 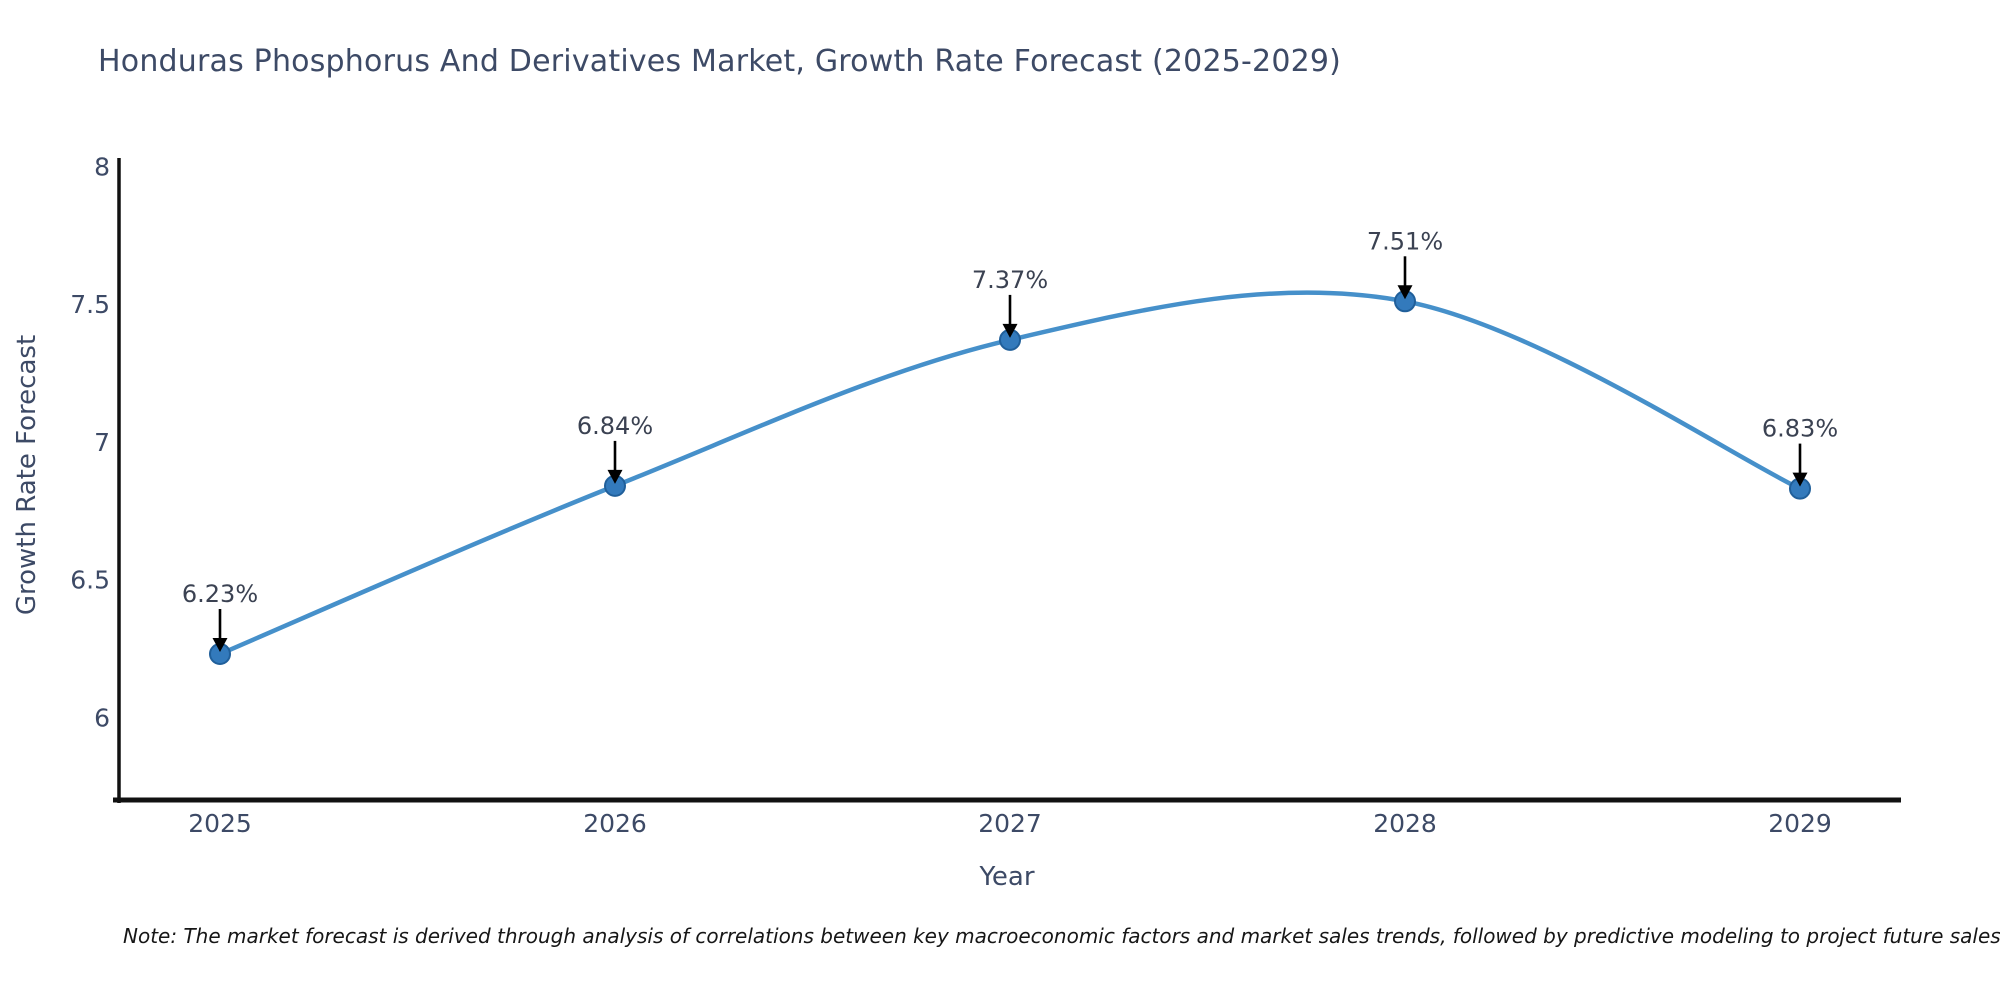 What do you see at coordinates (90, 580) in the screenshot?
I see `y-tick-label: 6.5` at bounding box center [90, 580].